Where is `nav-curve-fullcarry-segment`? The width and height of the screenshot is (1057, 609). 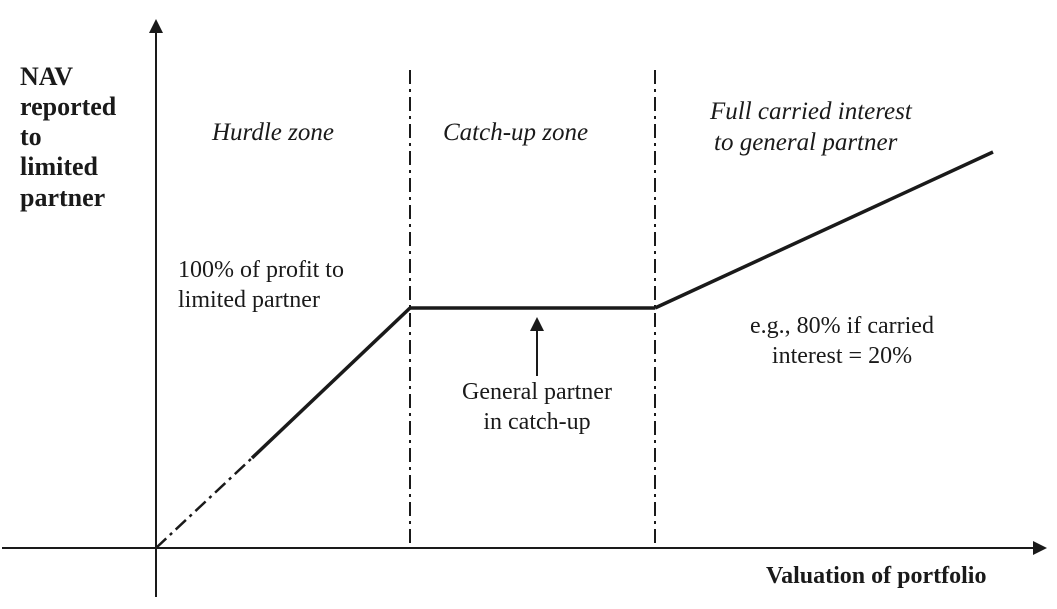
nav-curve-fullcarry-segment is located at coordinates (824, 230).